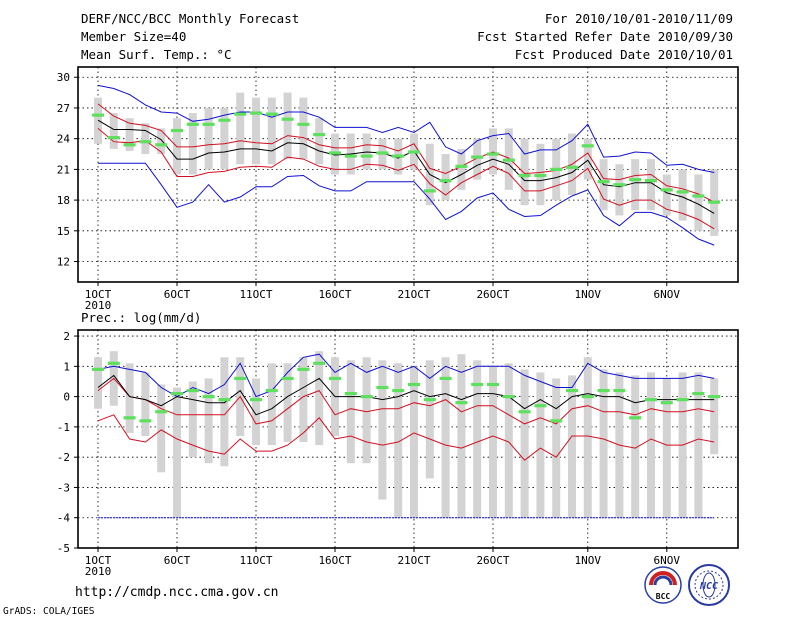  I want to click on p1-xtick-label-1: 6OCT, so click(177, 560).